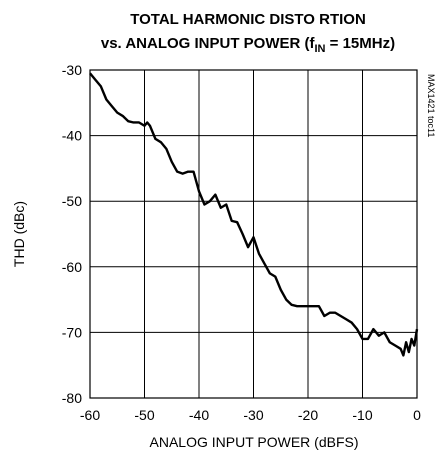 This screenshot has height=456, width=436. Describe the element at coordinates (72, 136) in the screenshot. I see `y-tick-label: -40` at that location.